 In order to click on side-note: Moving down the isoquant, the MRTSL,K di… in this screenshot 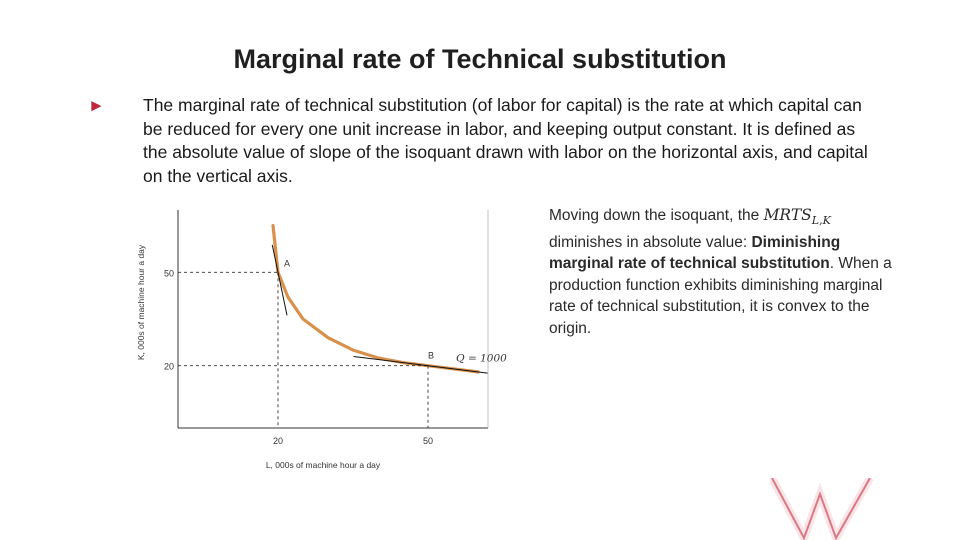, I will do `click(721, 272)`.